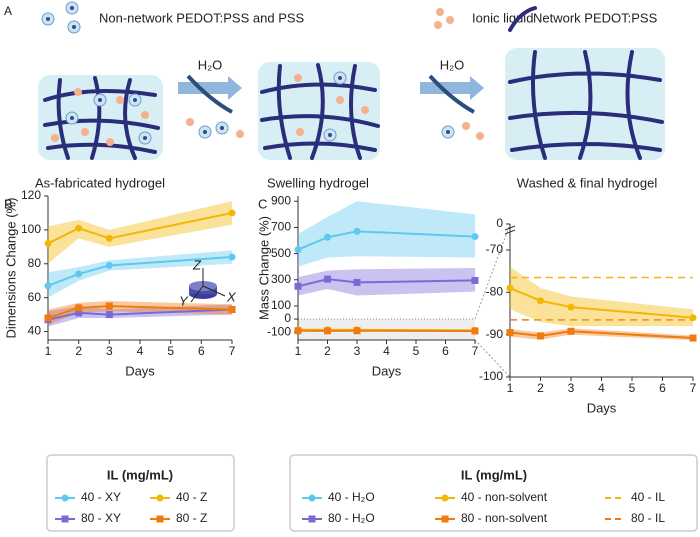 Image resolution: width=700 pixels, height=537 pixels. Describe the element at coordinates (495, 249) in the screenshot. I see `y-tick-label: -70` at that location.